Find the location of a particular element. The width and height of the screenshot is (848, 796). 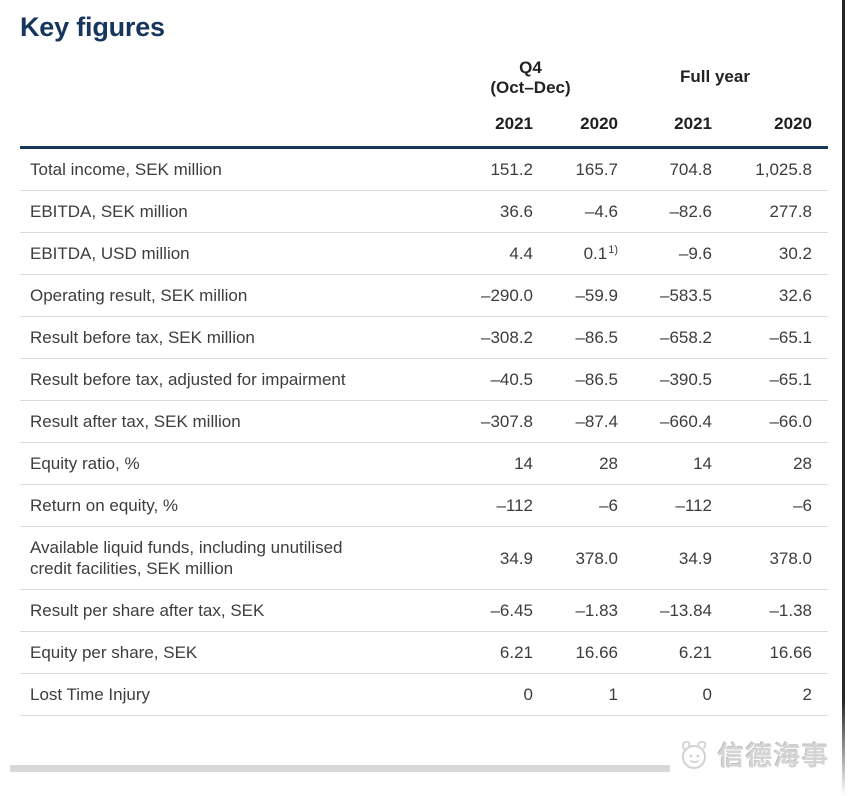

row-value: –9.6 is located at coordinates (695, 253).